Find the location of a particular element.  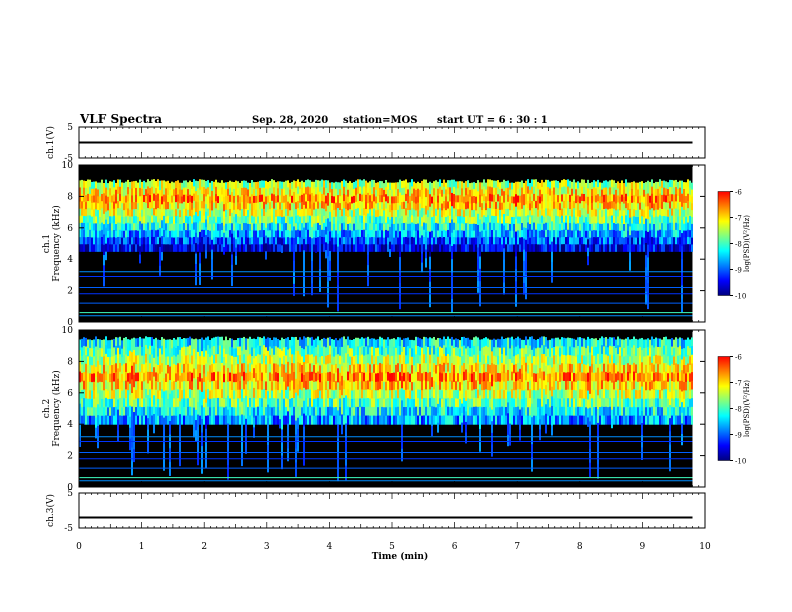

start-ut-label: start UT = 6 : 30 : 1 is located at coordinates (492, 120).